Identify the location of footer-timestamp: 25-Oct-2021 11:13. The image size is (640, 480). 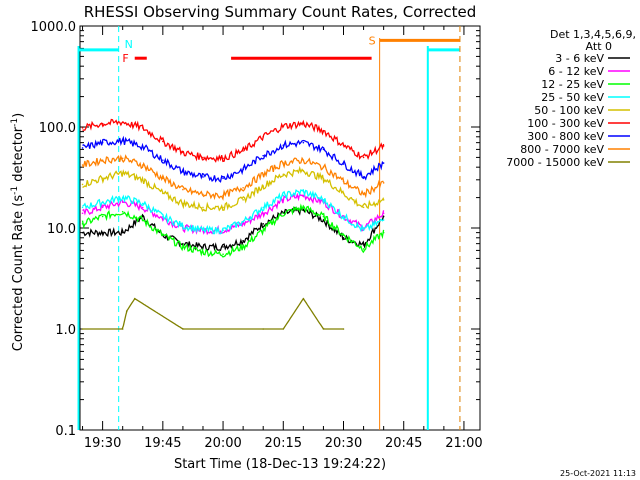
(598, 473).